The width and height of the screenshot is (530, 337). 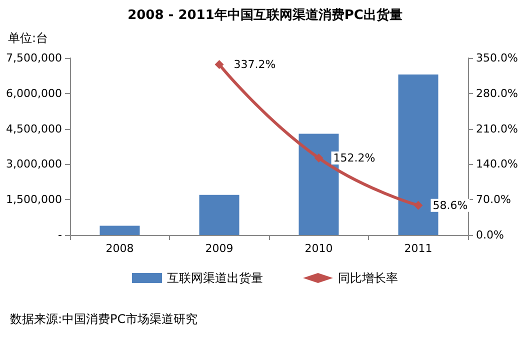 What do you see at coordinates (34, 129) in the screenshot?
I see `y-tick-label: 4,500,000` at bounding box center [34, 129].